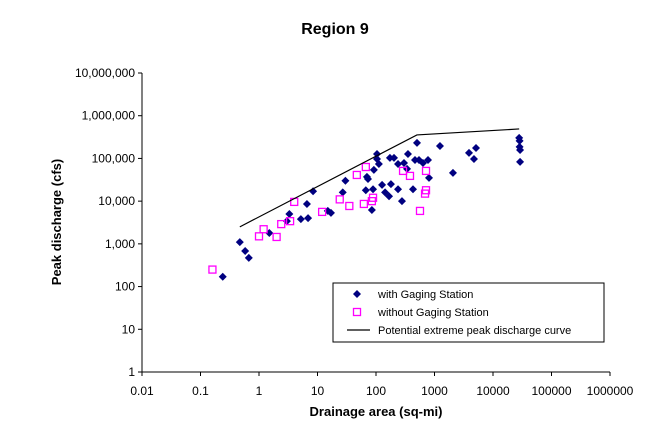 The width and height of the screenshot is (671, 431). I want to click on extreme-discharge-curve, so click(379, 178).